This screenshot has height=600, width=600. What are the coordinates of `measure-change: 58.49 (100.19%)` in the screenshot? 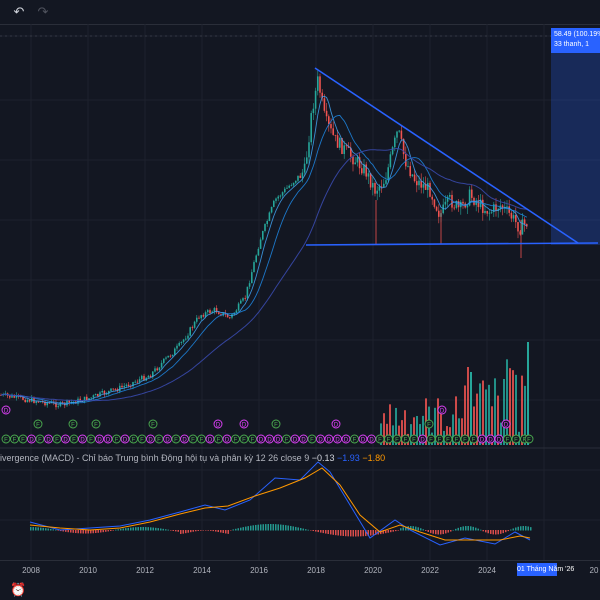 It's located at (577, 34).